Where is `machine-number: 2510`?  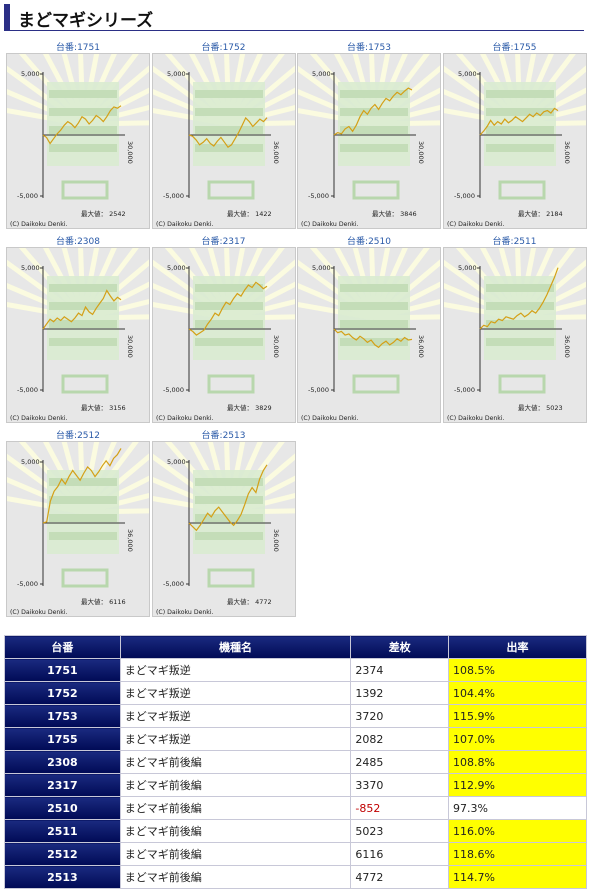
machine-number: 2510 is located at coordinates (62, 808).